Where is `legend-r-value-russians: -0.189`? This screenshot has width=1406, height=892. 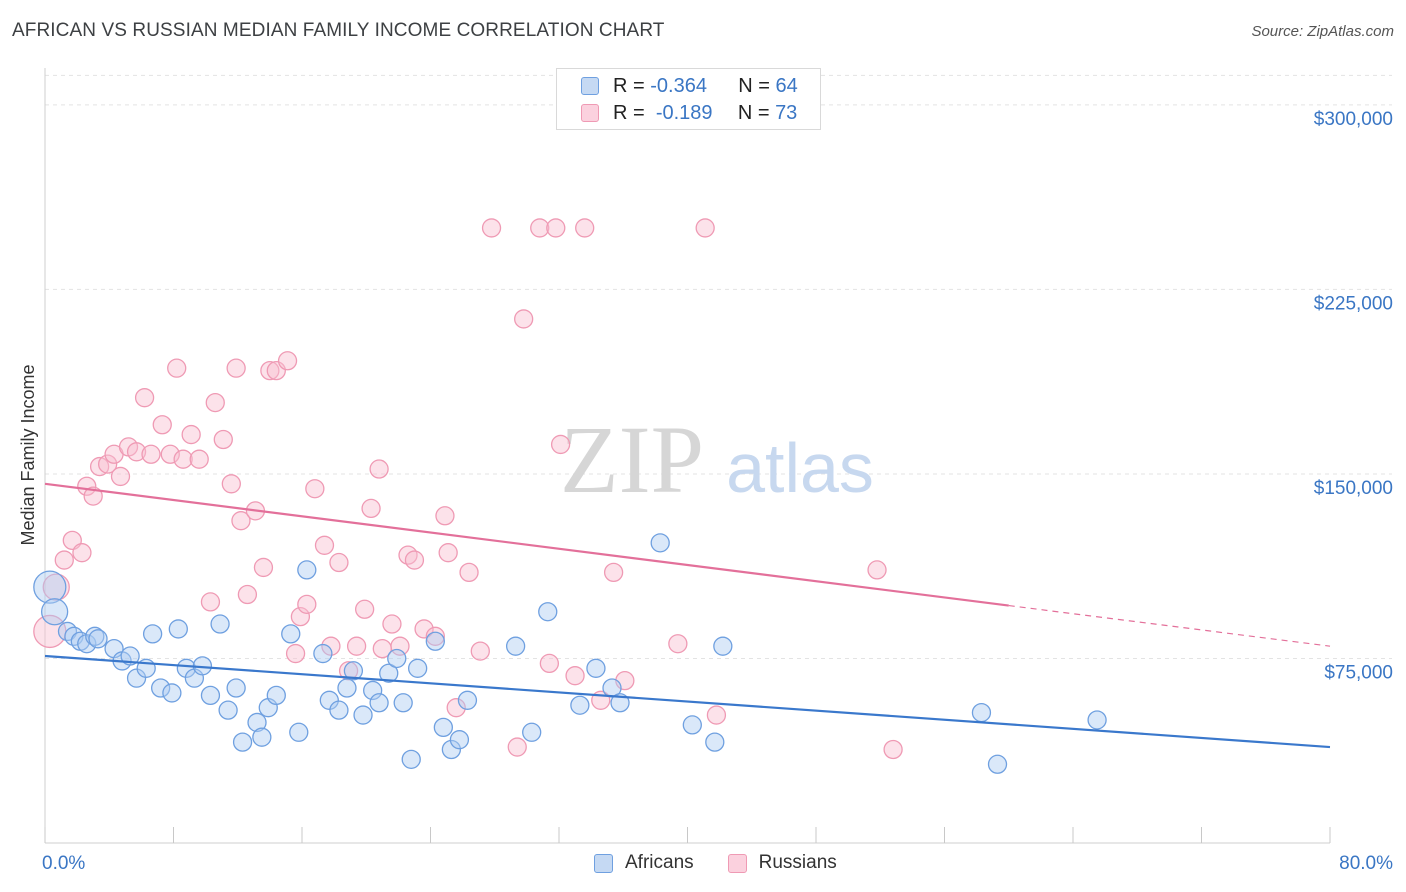
legend-r-value-russians: -0.189 is located at coordinates (684, 112).